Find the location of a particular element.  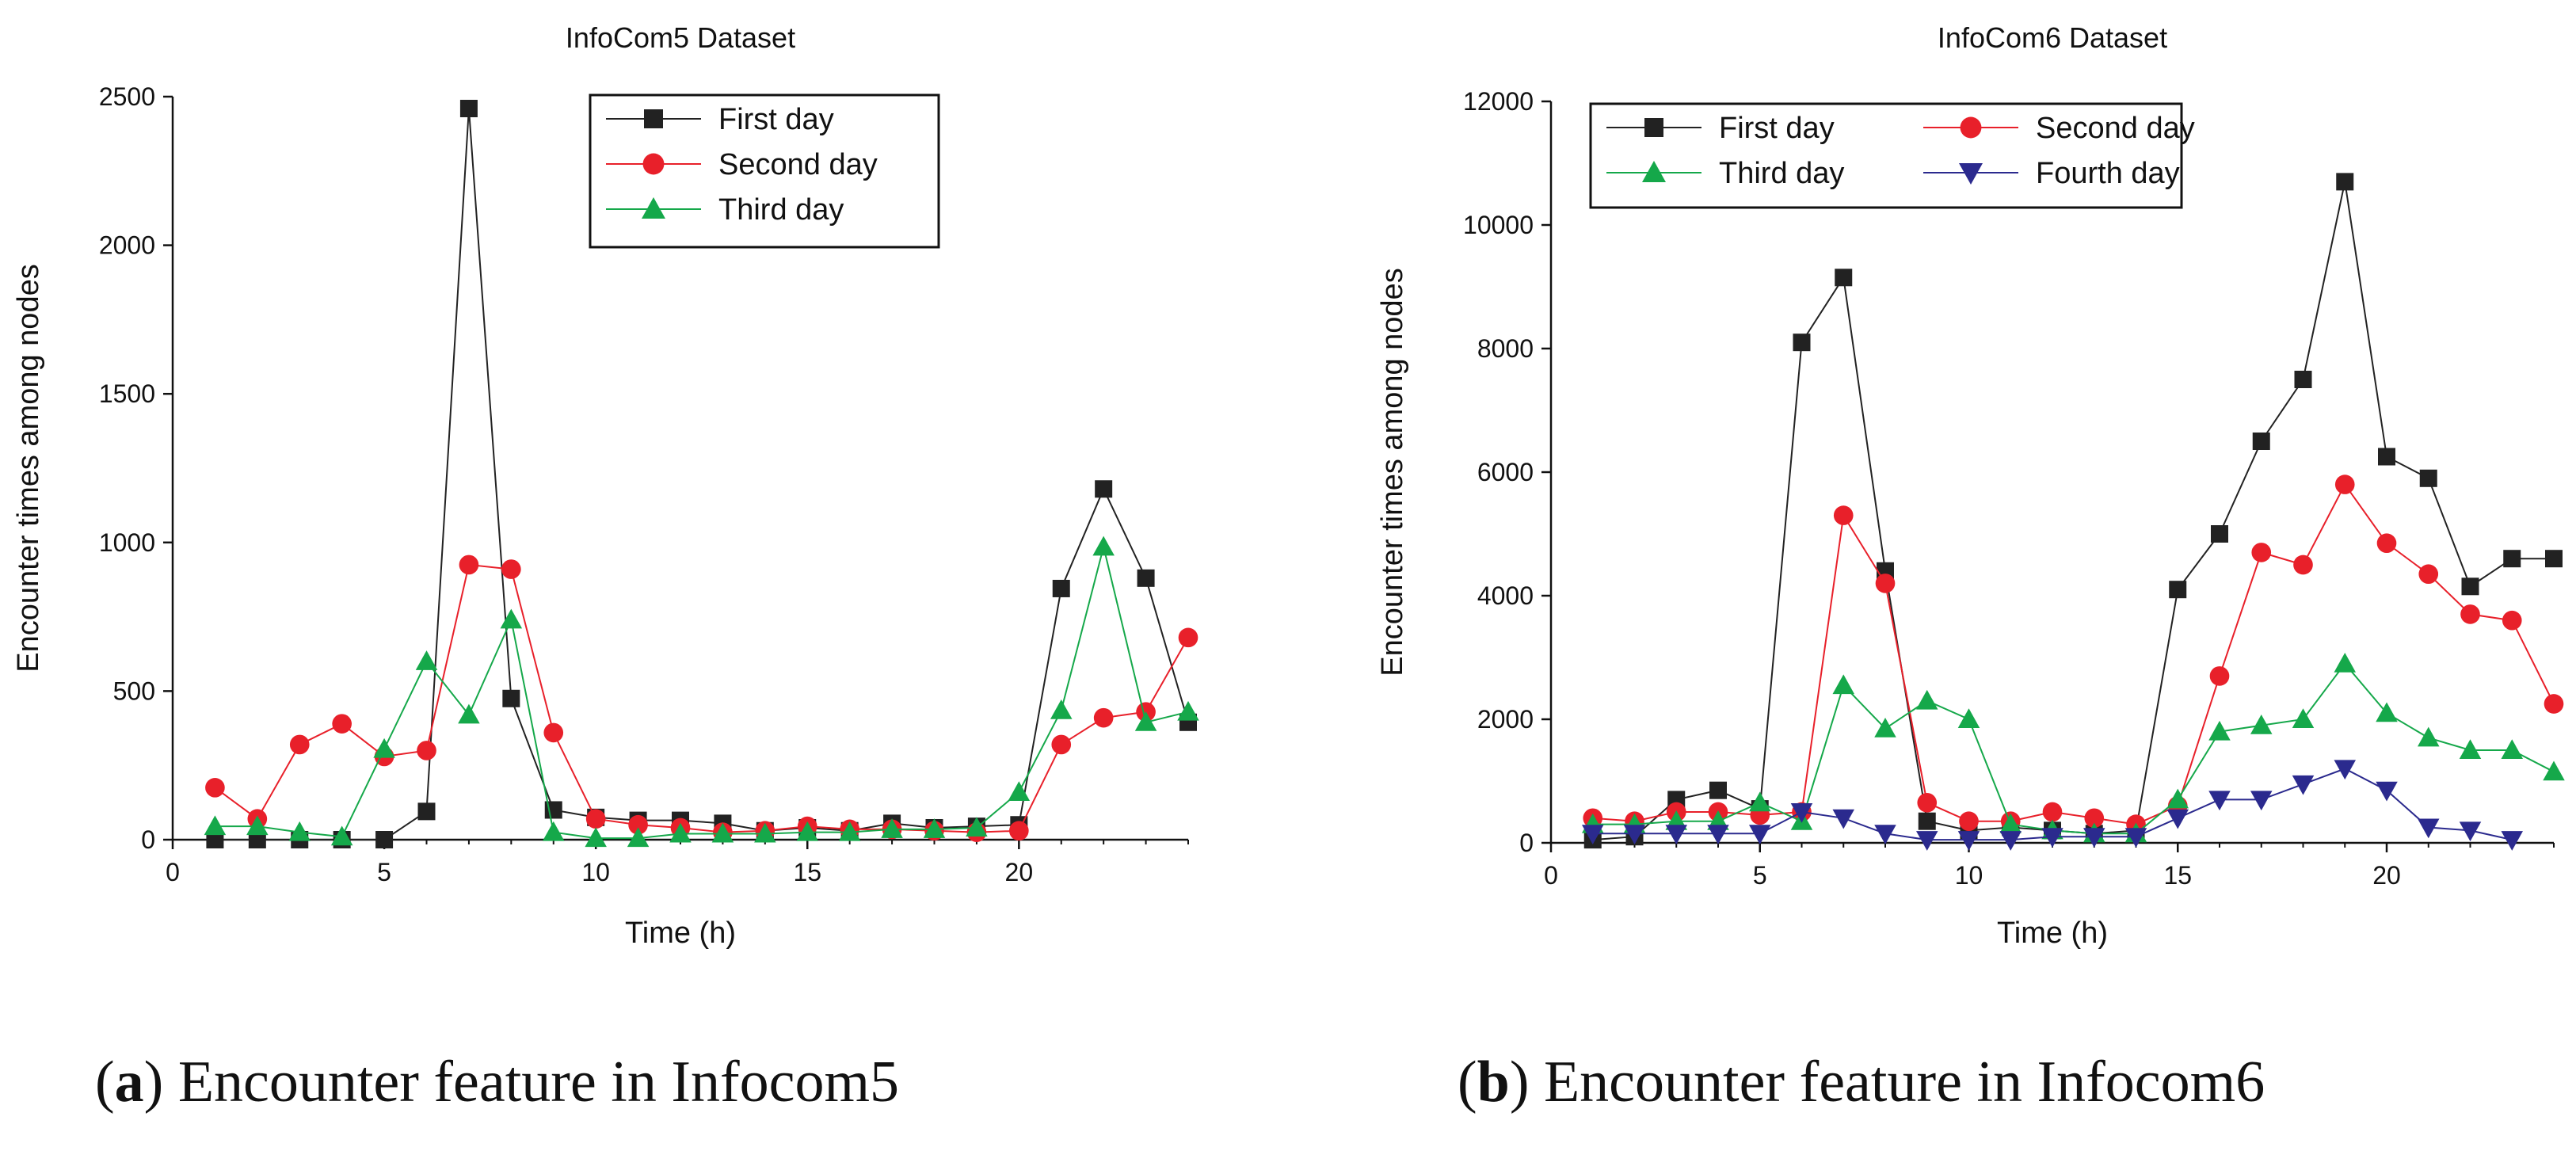

y-tick-label: 4000 is located at coordinates (1506, 595).